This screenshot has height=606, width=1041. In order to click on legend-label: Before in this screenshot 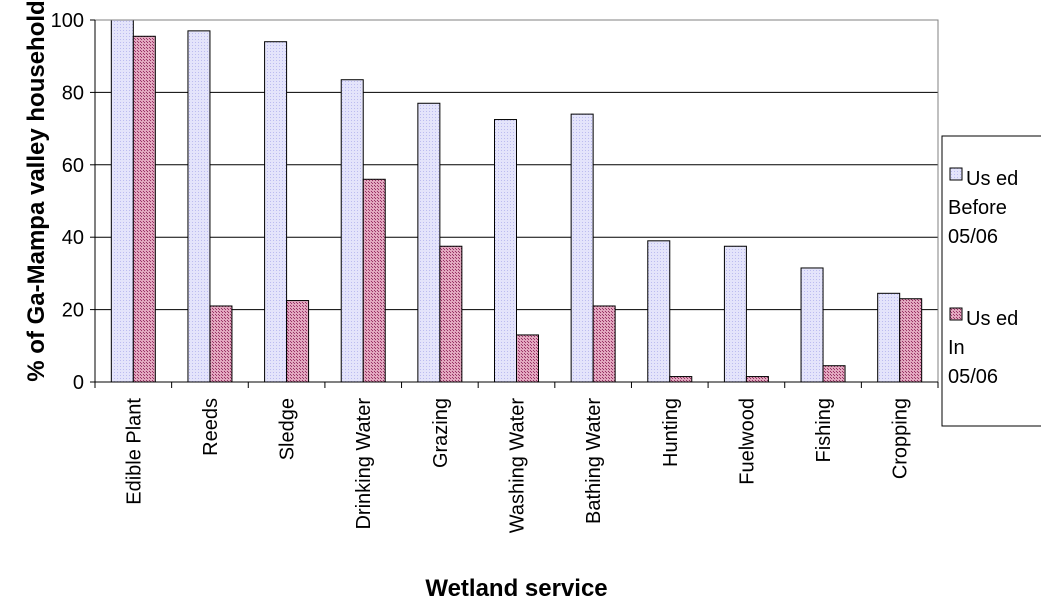, I will do `click(977, 208)`.